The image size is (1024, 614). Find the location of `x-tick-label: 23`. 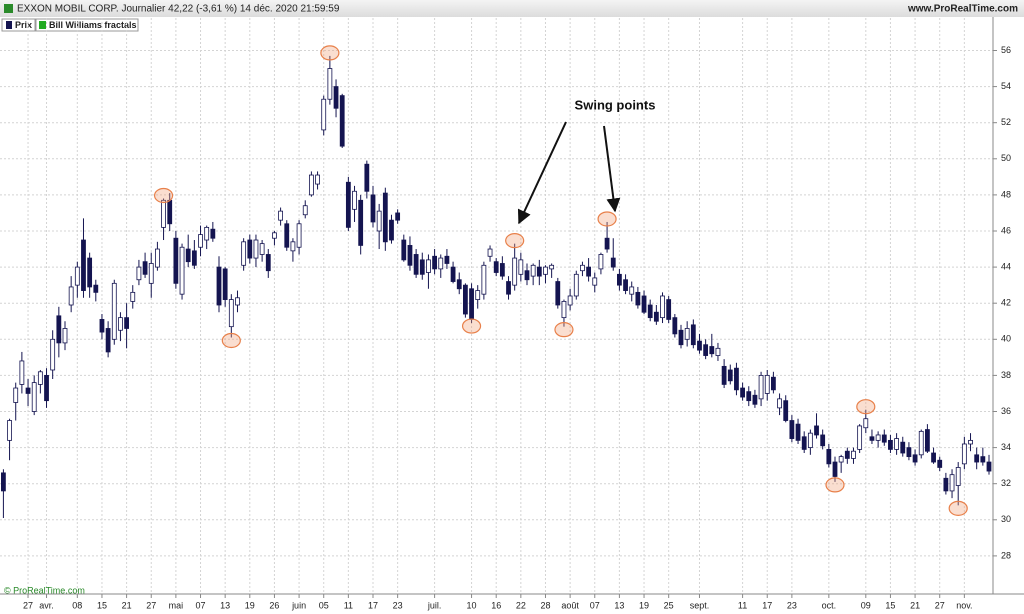

x-tick-label: 23 is located at coordinates (792, 605).